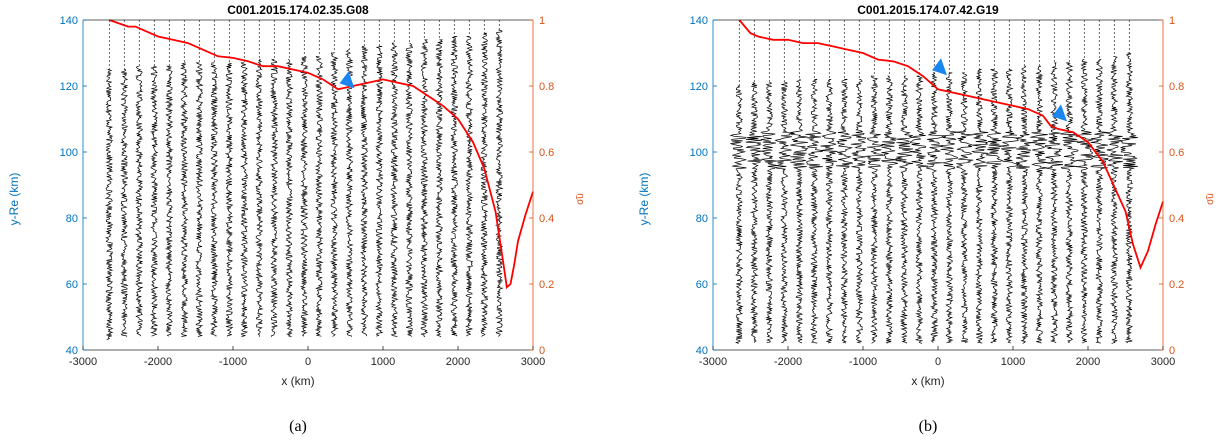 This screenshot has width=1227, height=446. I want to click on panel-a-left-tick-label: 60, so click(72, 285).